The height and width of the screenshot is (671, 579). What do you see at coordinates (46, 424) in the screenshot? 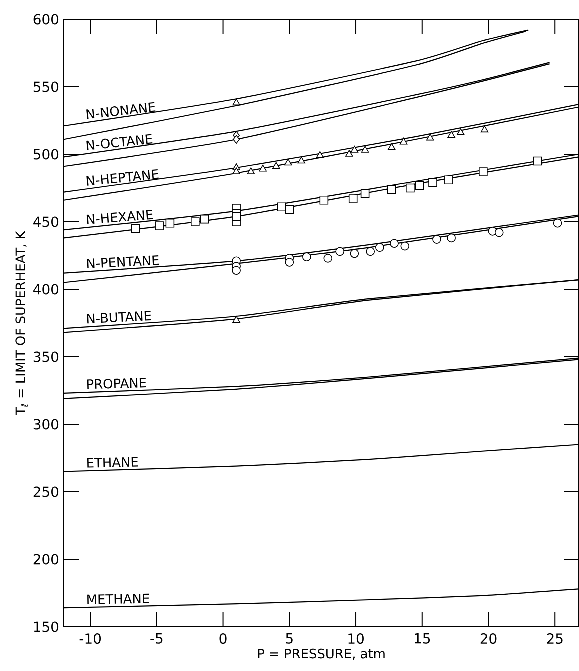
I see `y-tick-label: 300` at bounding box center [46, 424].